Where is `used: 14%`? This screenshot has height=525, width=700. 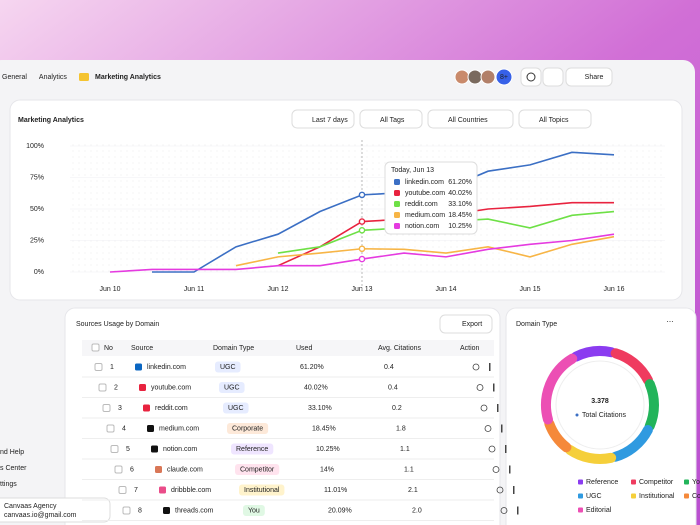
used: 14% is located at coordinates (327, 469).